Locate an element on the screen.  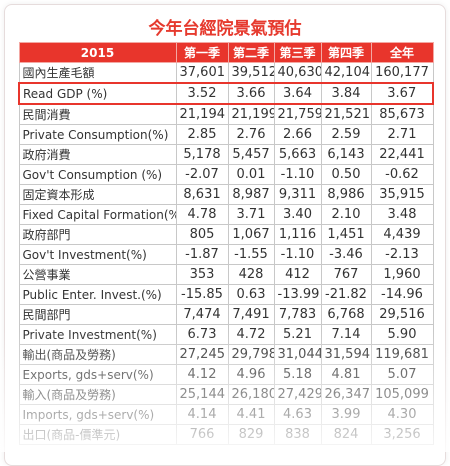
table-row: 民間部門 7,474 7,491 7,783 6,768 29,516 is located at coordinates (226, 314).